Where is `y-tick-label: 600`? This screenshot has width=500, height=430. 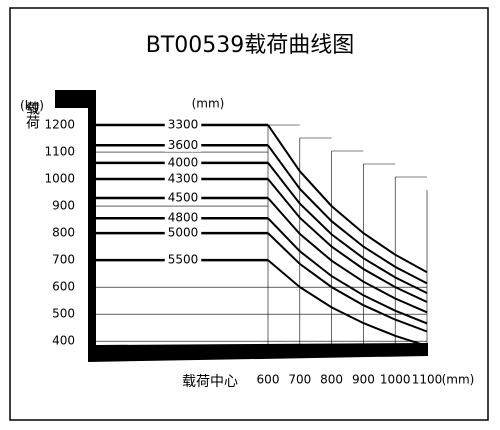
y-tick-label: 600 is located at coordinates (63, 287).